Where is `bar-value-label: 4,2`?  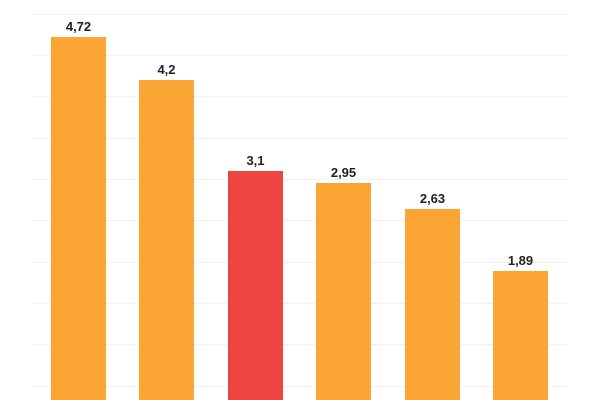 bar-value-label: 4,2 is located at coordinates (166, 69).